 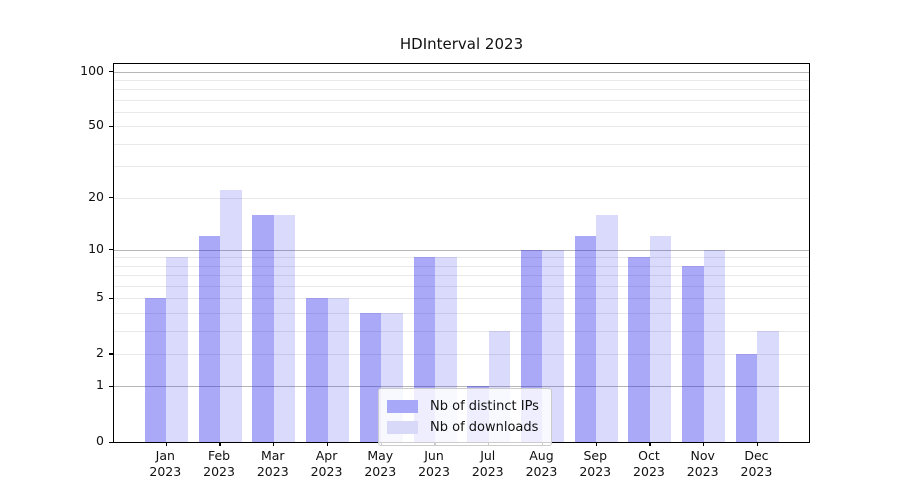 I want to click on bar-ips-sep, so click(x=585, y=339).